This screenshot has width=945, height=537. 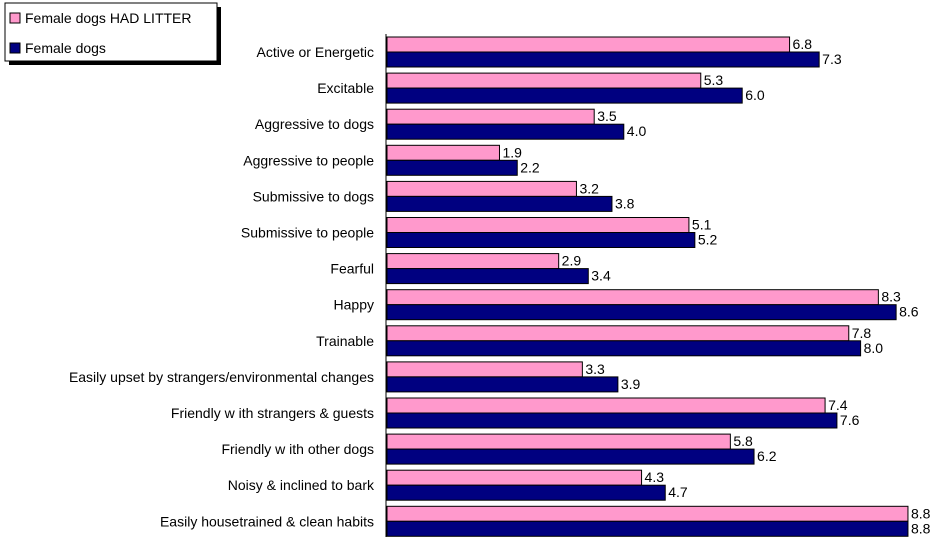 What do you see at coordinates (678, 492) in the screenshot?
I see `value-label-female-dogs-noisy-inclined-to-bark: 4.7` at bounding box center [678, 492].